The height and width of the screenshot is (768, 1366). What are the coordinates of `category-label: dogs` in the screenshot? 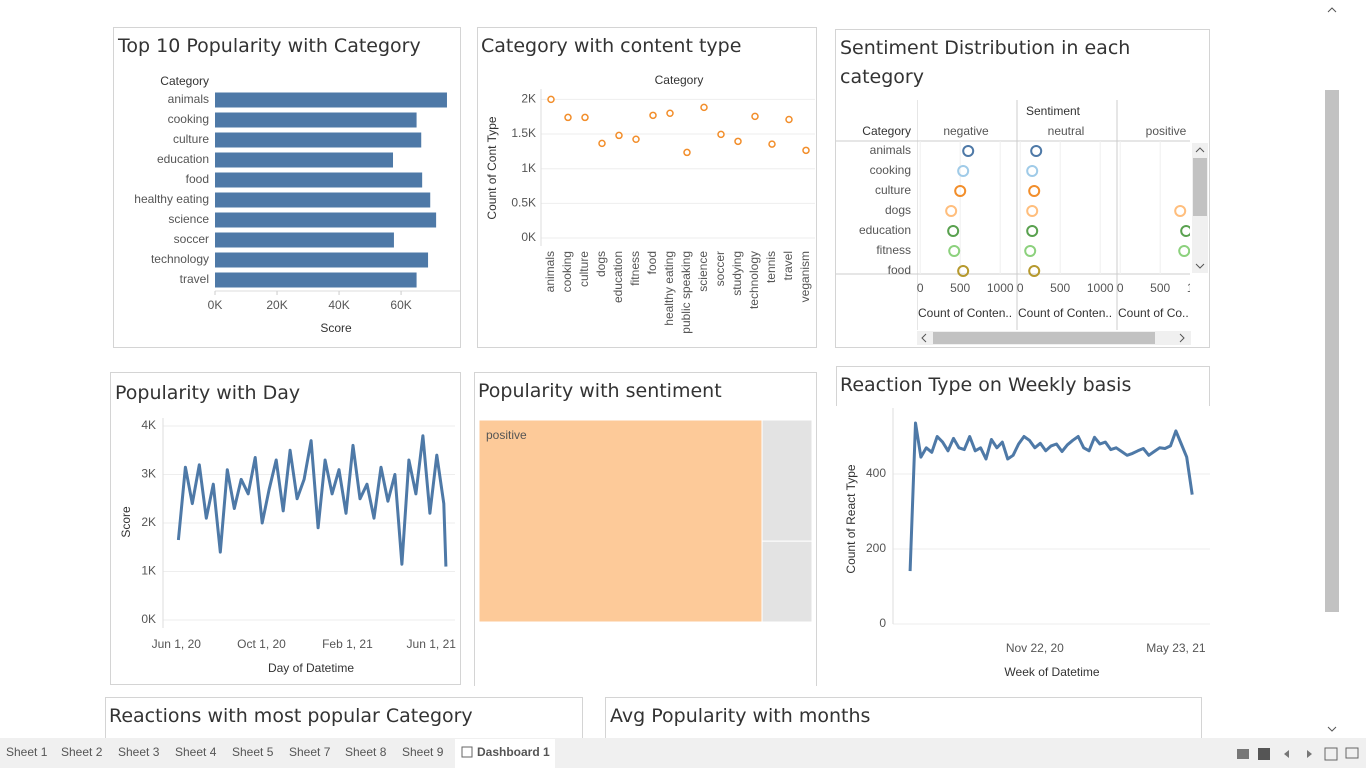 It's located at (898, 210).